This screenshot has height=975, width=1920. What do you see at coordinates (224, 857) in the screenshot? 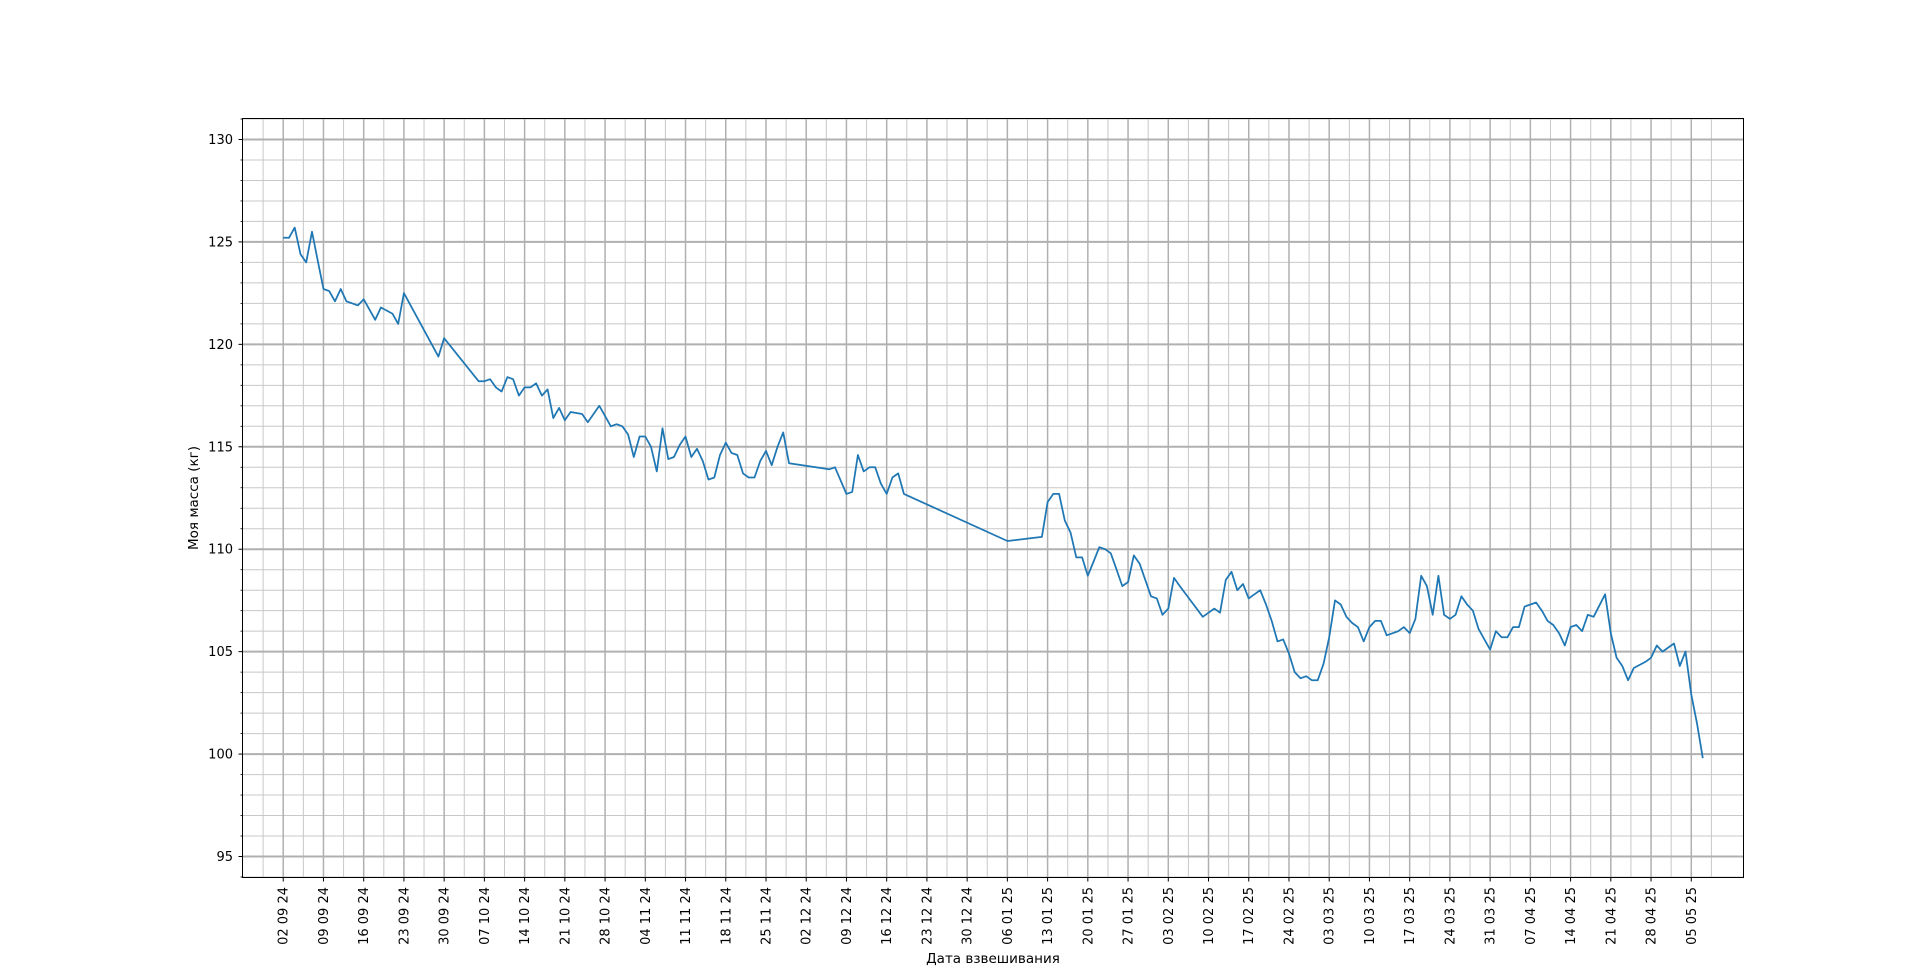
I see `y-tick-label: 95` at bounding box center [224, 857].